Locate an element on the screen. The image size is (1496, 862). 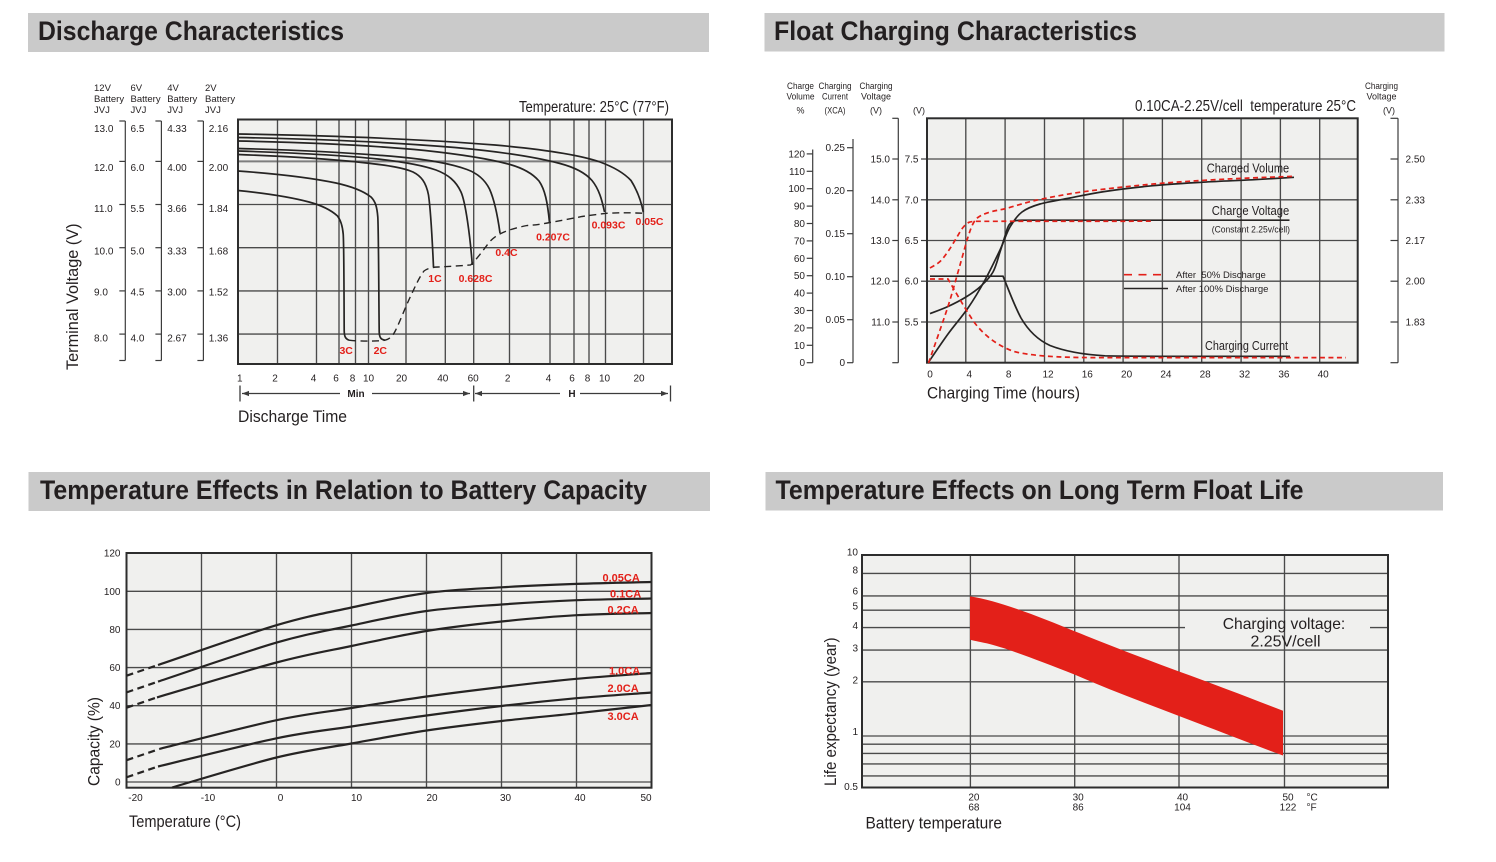
svg-text: 13.0 is located at coordinates (881, 241).